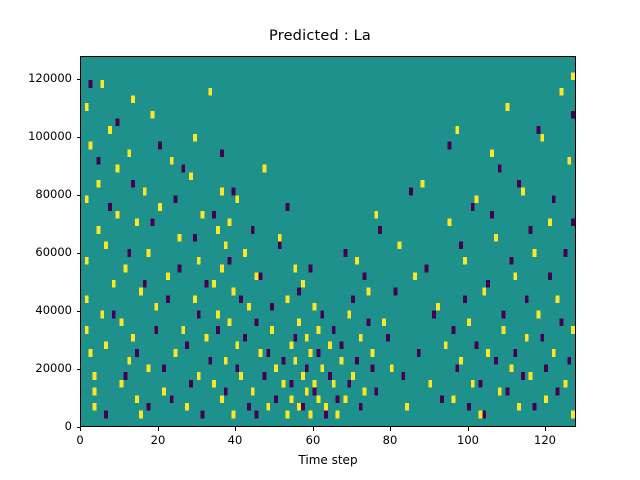 This screenshot has width=640, height=480. I want to click on y-tick-label: 0, so click(68, 426).